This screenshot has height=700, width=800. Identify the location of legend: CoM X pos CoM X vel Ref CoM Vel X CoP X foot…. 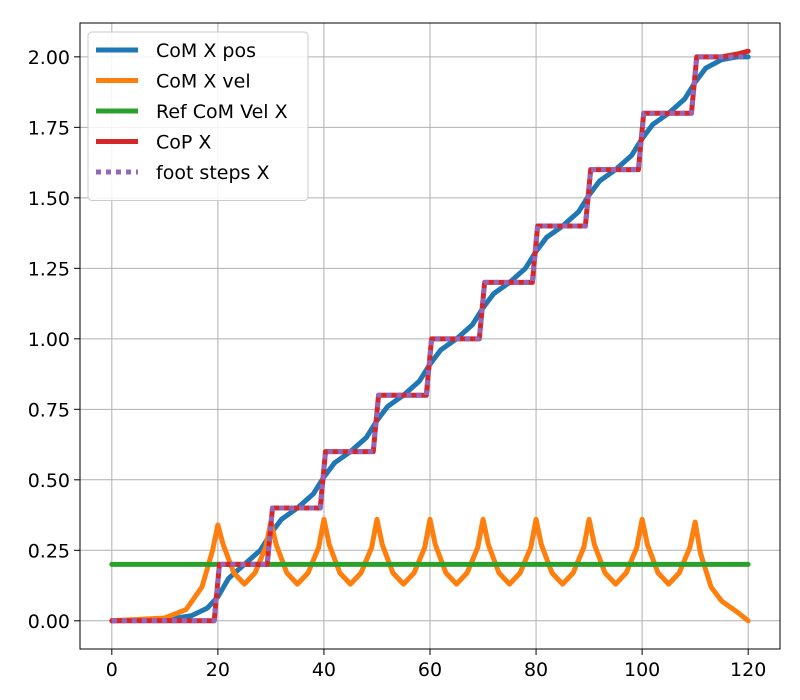
(198, 116).